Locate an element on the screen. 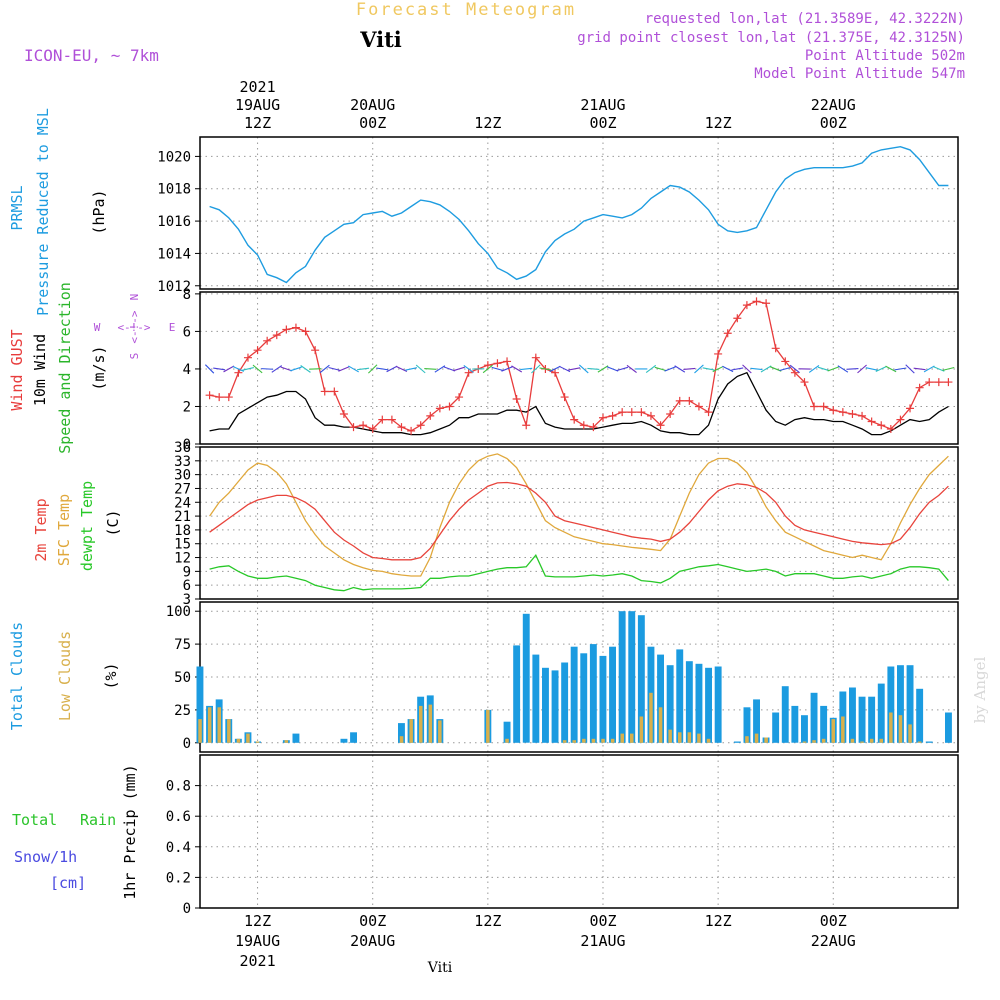 The image size is (1000, 1000). requested-coords: requested lon,lat (21.3589E, 42.3222N) is located at coordinates (805, 19).